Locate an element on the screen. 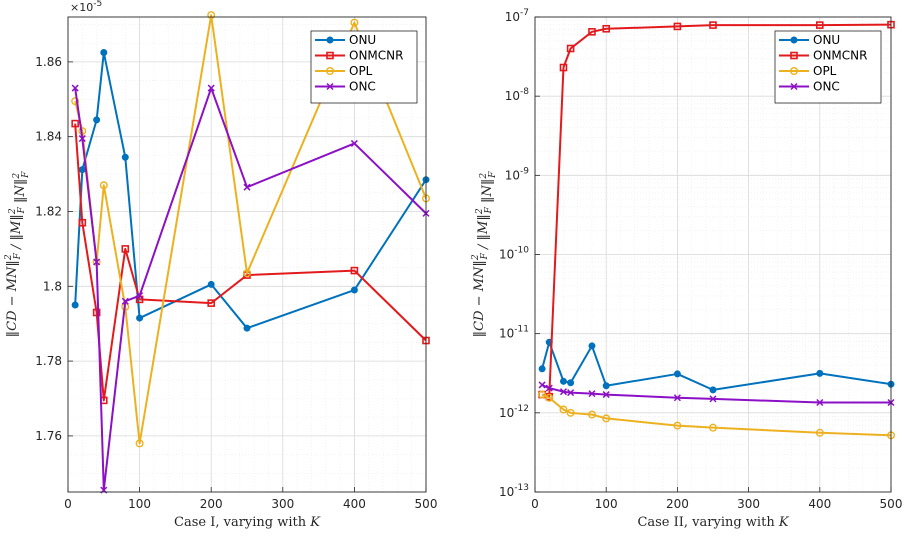  y-tick-label: 10⁻¹³ is located at coordinates (514, 491).